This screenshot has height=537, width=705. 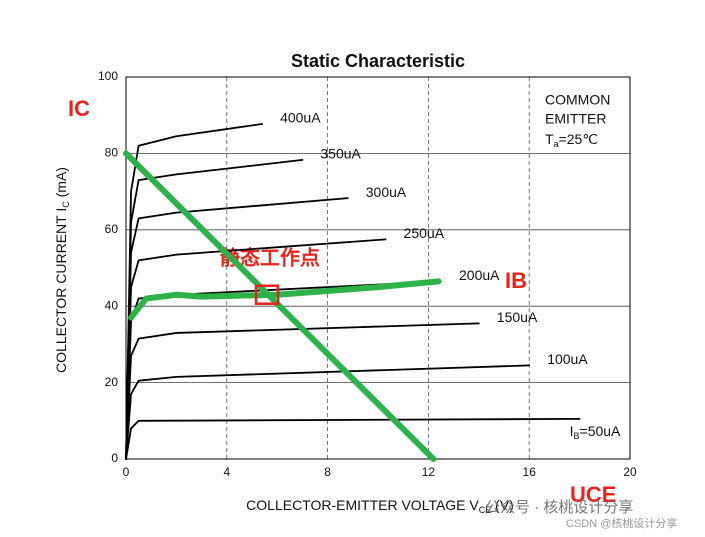 I want to click on annotation-ic: IC, so click(x=79, y=108).